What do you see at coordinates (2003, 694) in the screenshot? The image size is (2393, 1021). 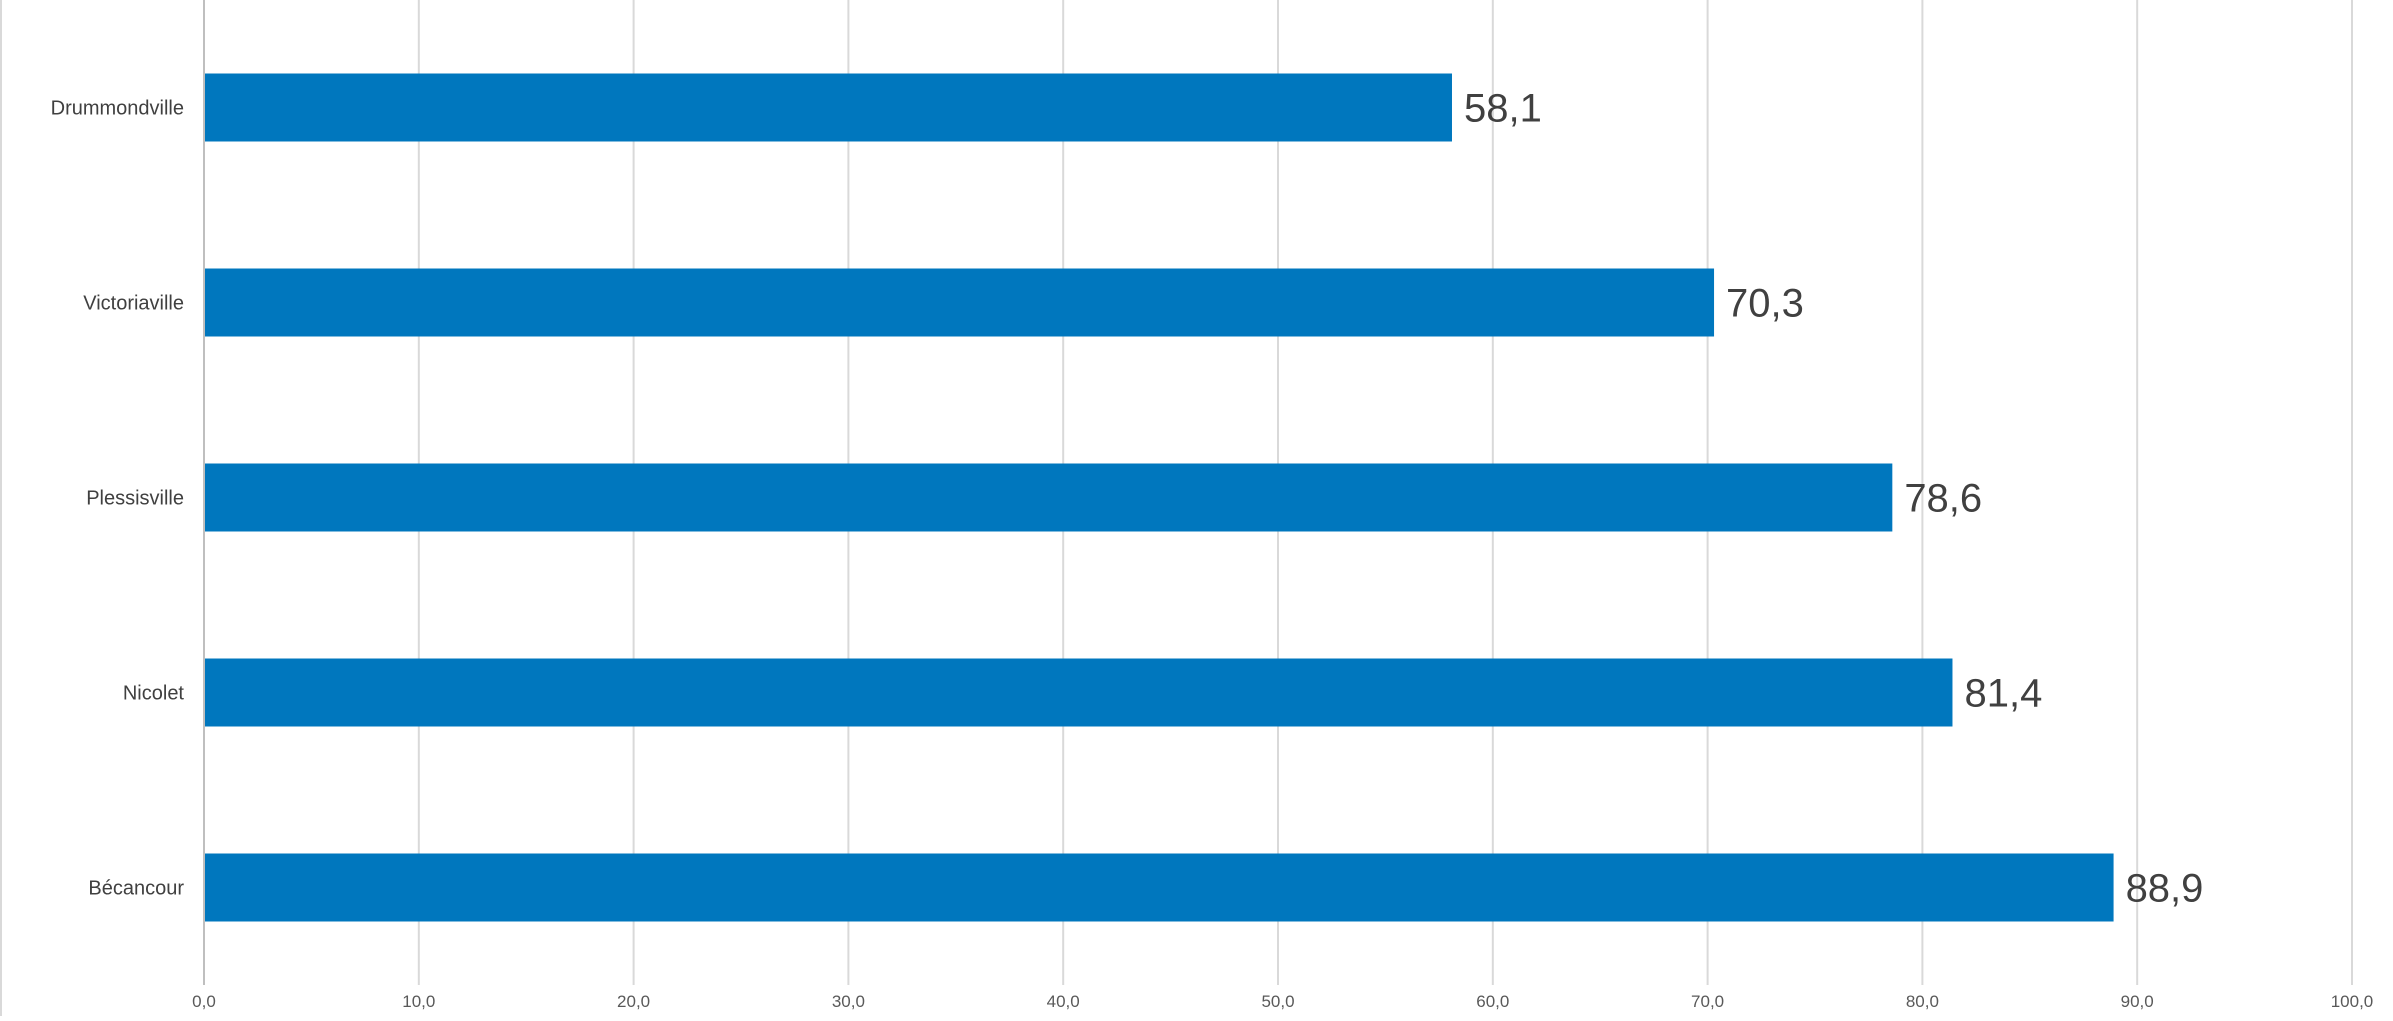 I see `data-label: 81,4` at bounding box center [2003, 694].